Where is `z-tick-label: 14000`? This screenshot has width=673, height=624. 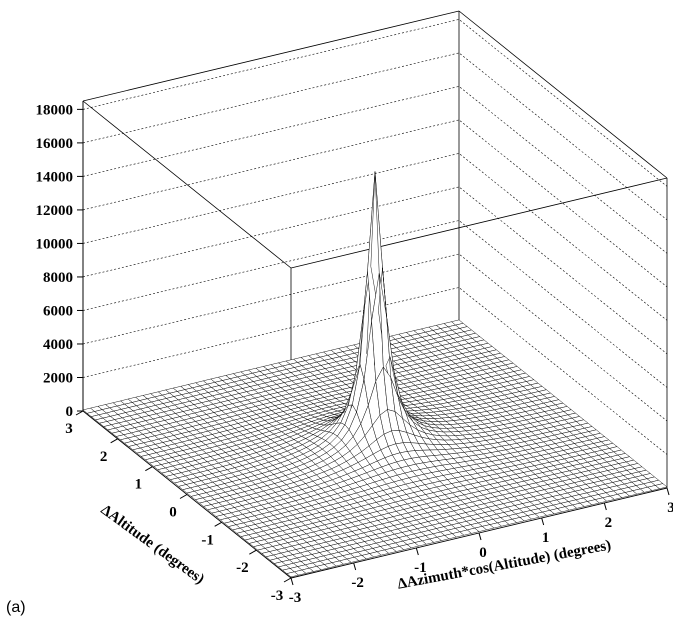 z-tick-label: 14000 is located at coordinates (55, 177).